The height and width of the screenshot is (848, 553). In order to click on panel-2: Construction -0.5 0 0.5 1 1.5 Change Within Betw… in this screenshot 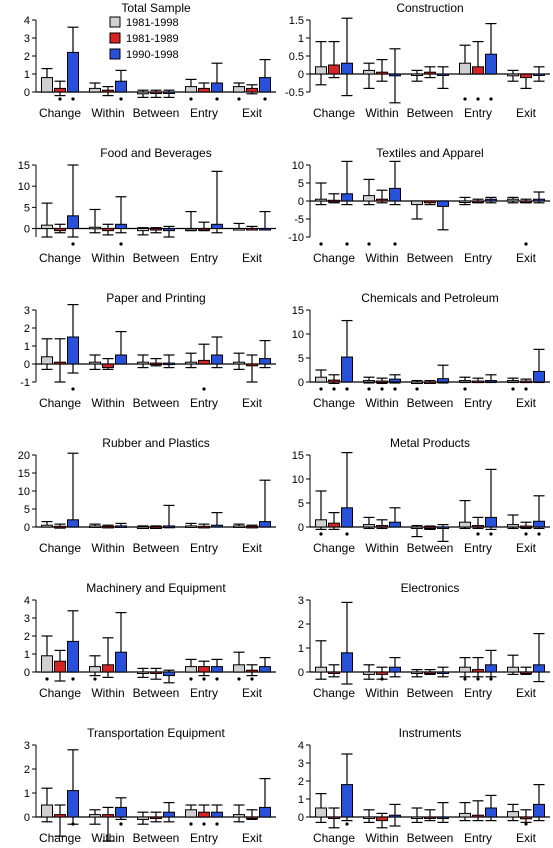, I will do `click(417, 60)`.